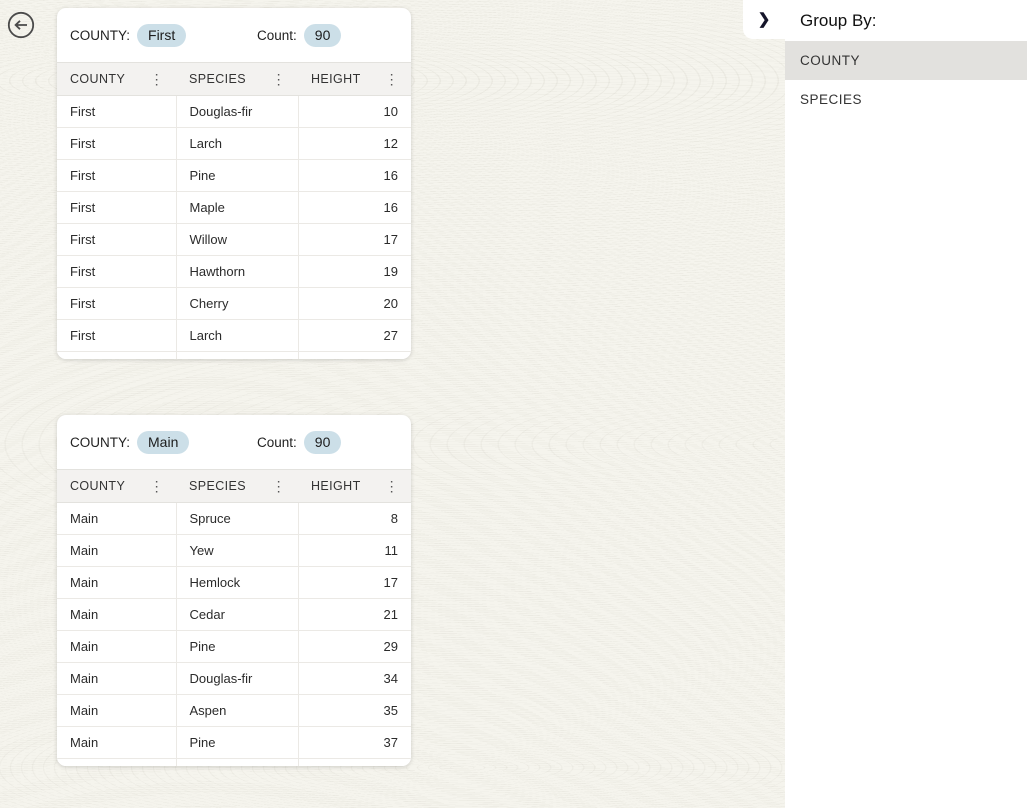 The height and width of the screenshot is (808, 1027). I want to click on cell-height: 35, so click(354, 710).